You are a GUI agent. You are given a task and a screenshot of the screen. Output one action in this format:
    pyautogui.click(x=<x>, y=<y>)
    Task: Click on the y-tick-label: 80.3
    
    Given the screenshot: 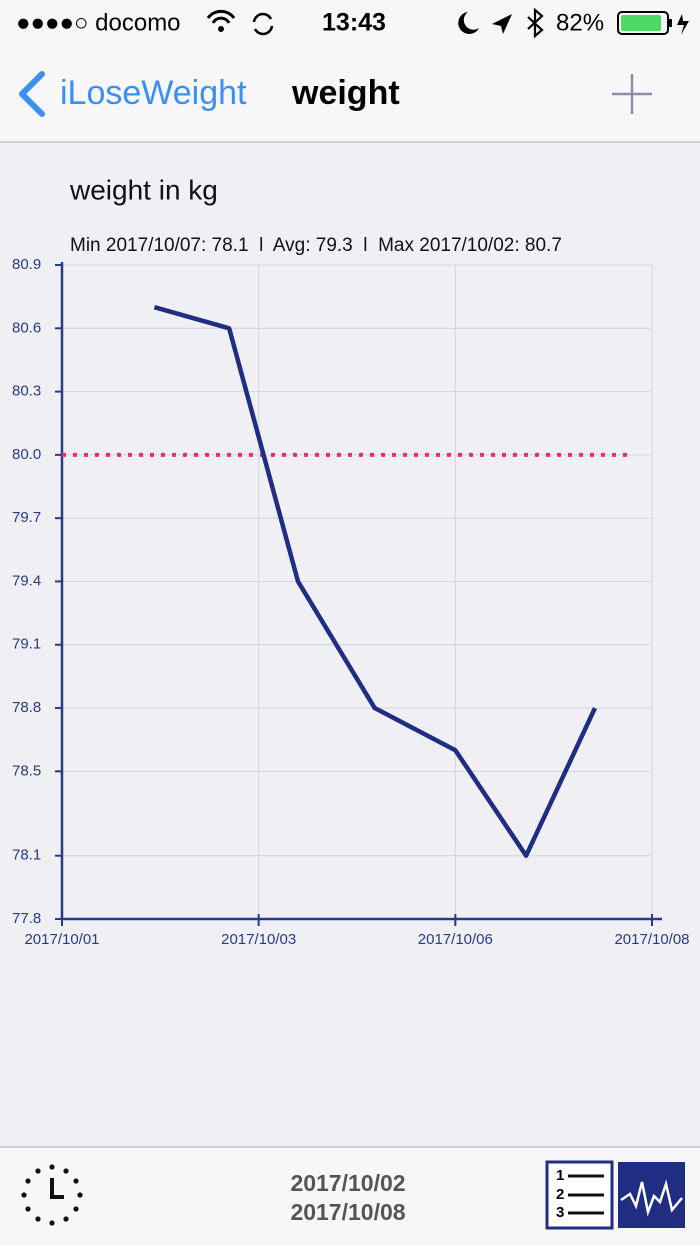 What is the action you would take?
    pyautogui.click(x=26, y=391)
    